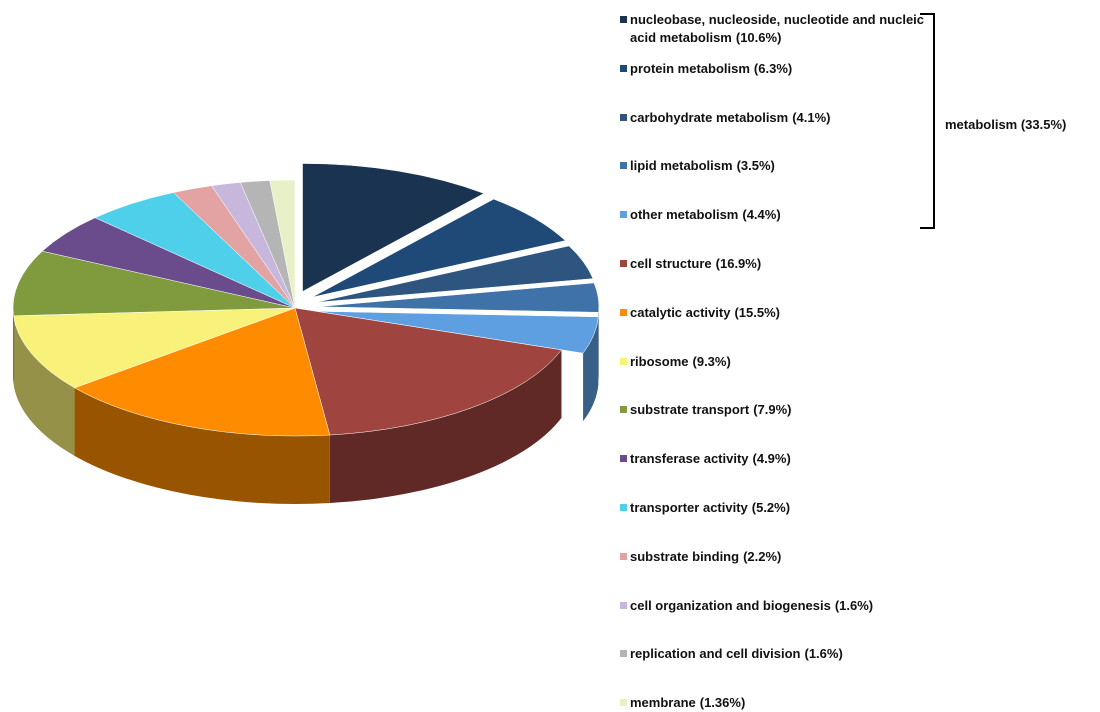 This screenshot has width=1100, height=712. What do you see at coordinates (685, 556) in the screenshot?
I see `legend-label: substrate binding` at bounding box center [685, 556].